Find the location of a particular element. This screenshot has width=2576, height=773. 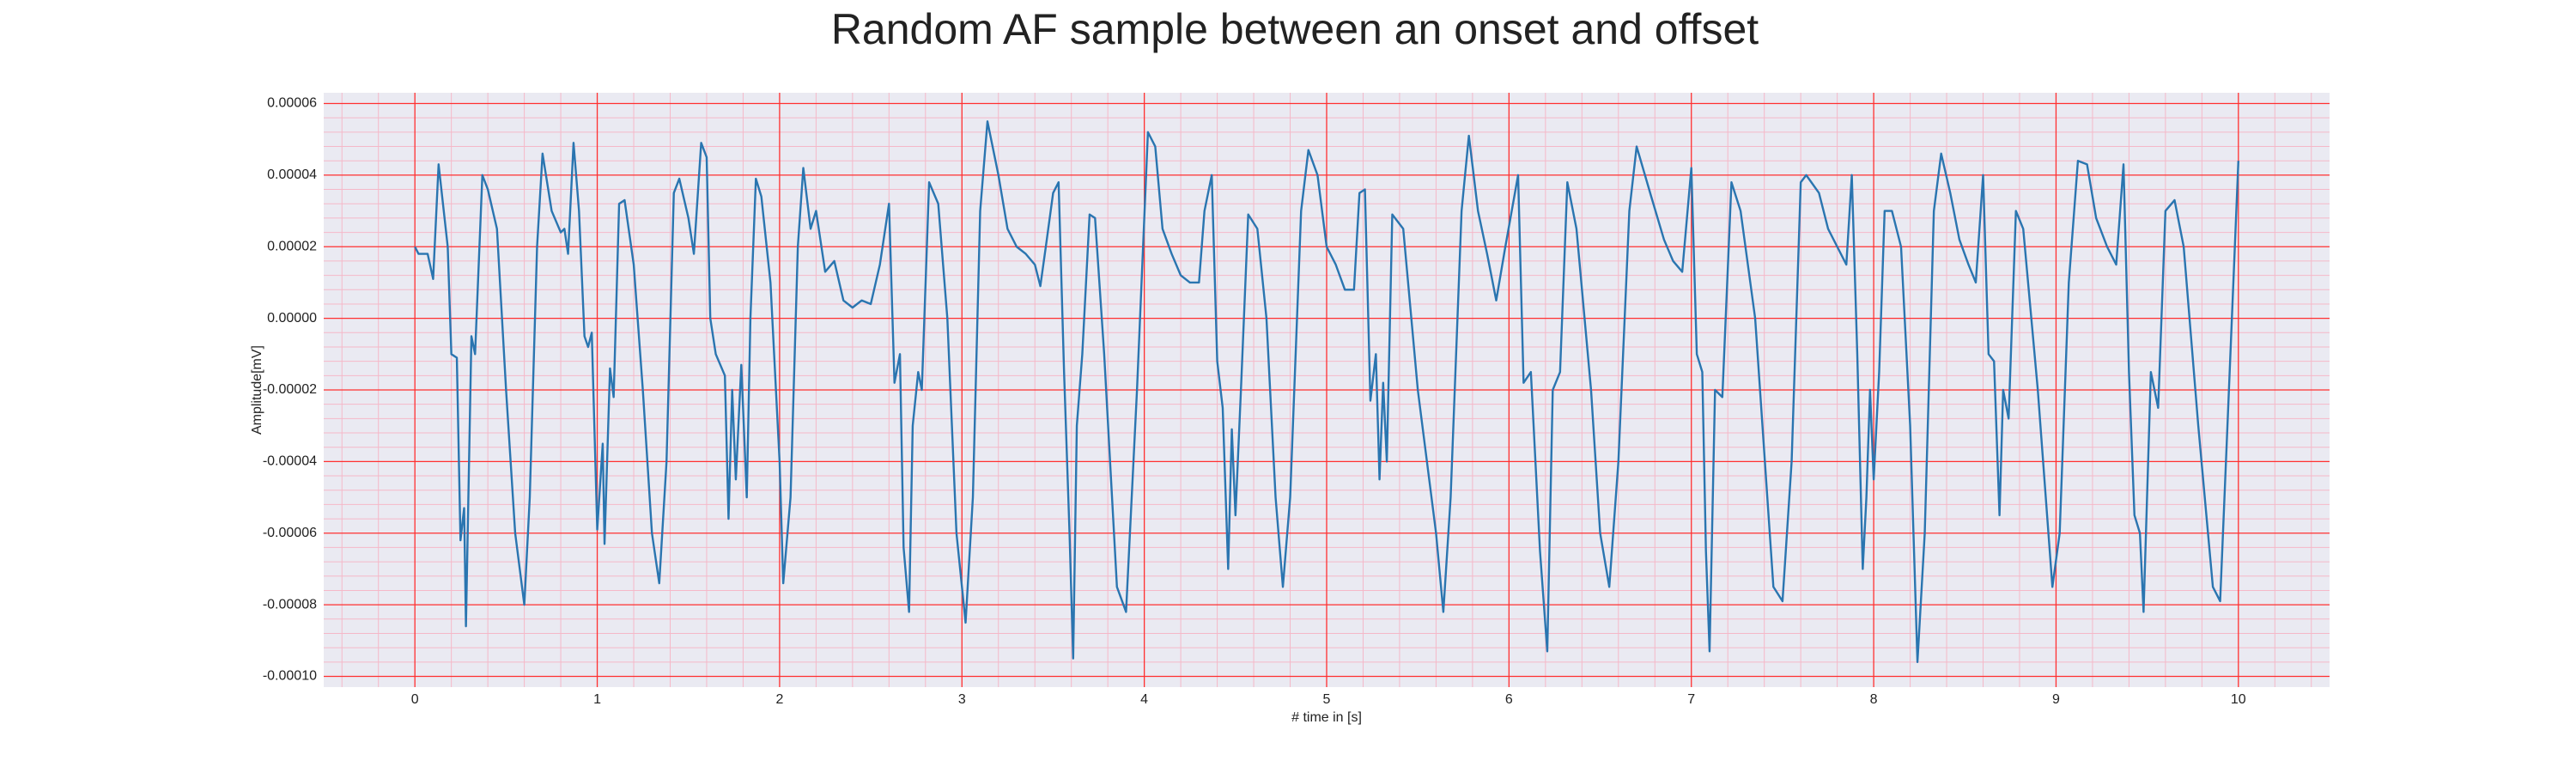

y-tick-label: -0.00004 is located at coordinates (290, 462).